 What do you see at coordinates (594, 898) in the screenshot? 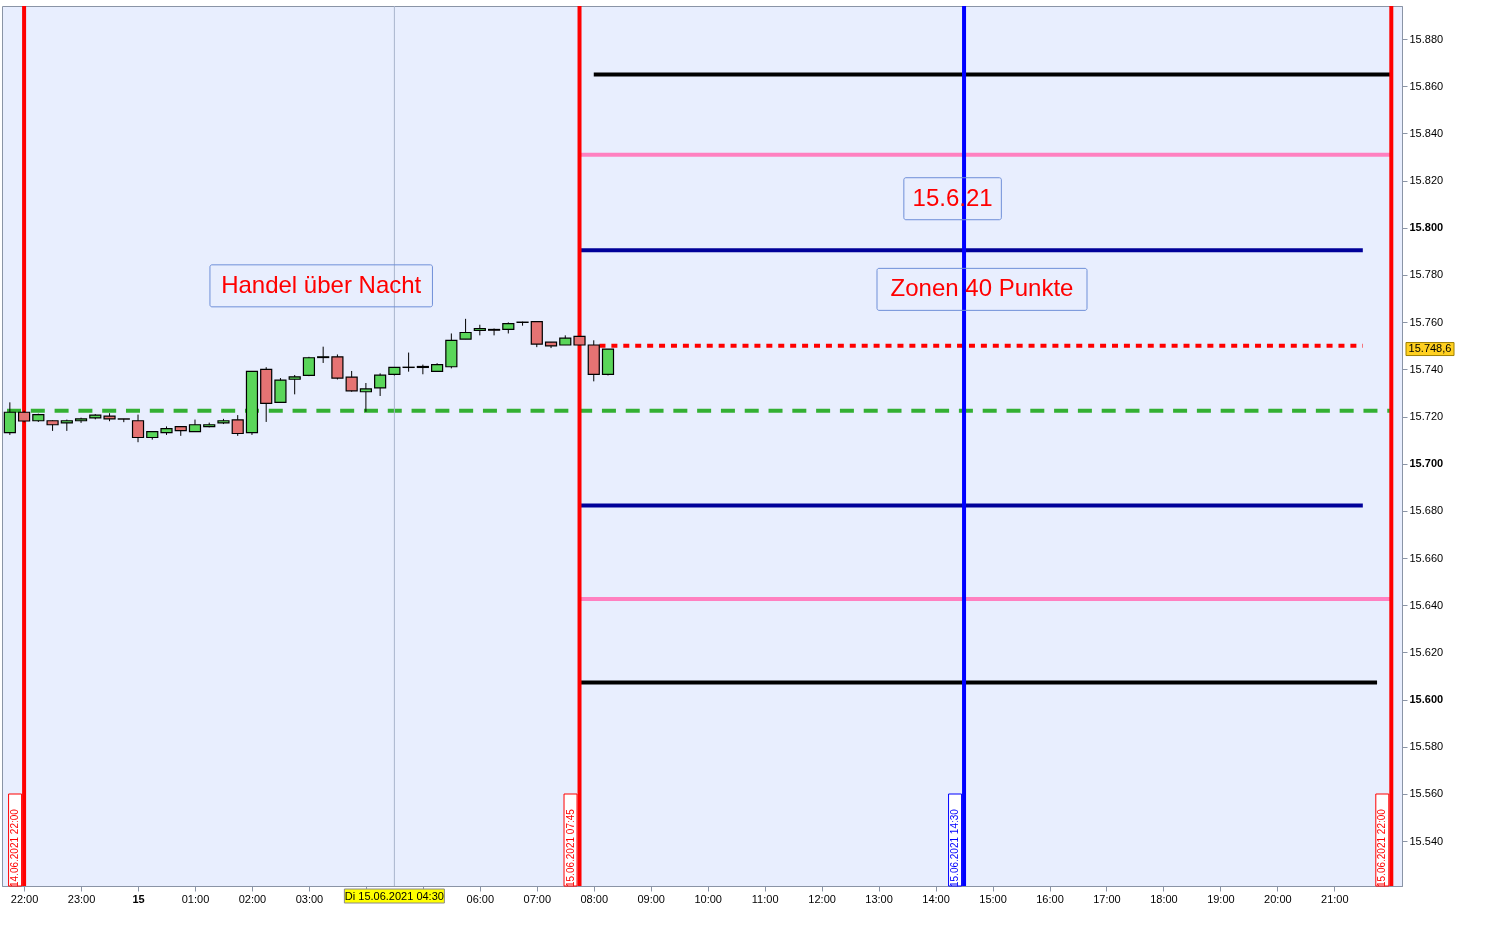
I see `x-tick-label: 08:00` at bounding box center [594, 898].